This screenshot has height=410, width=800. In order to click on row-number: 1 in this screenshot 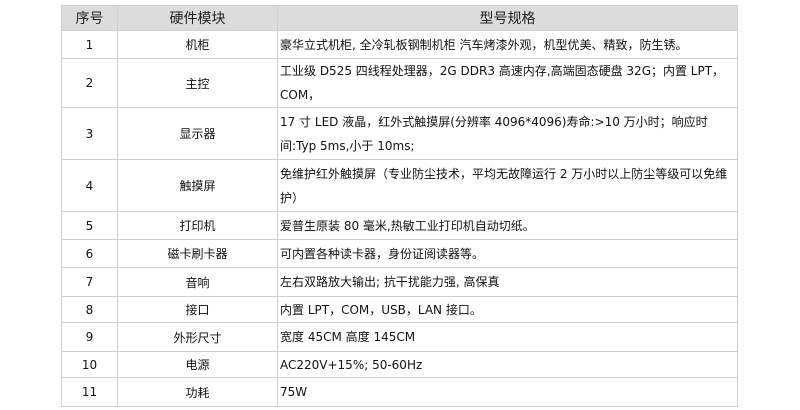, I will do `click(89, 44)`.